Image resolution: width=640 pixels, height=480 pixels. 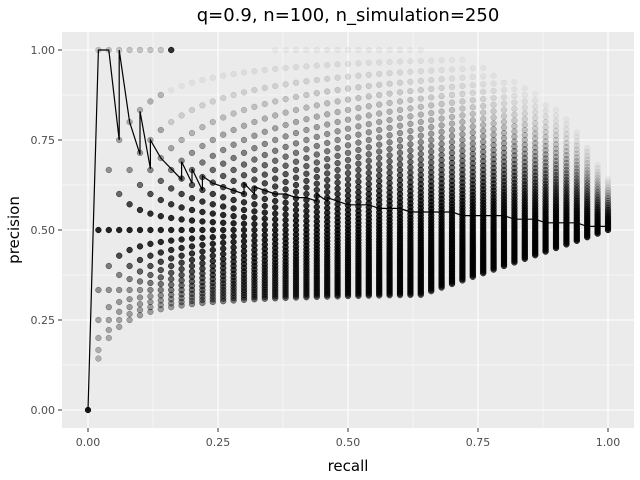 I want to click on x-tick-label: 1.00, so click(x=608, y=442).